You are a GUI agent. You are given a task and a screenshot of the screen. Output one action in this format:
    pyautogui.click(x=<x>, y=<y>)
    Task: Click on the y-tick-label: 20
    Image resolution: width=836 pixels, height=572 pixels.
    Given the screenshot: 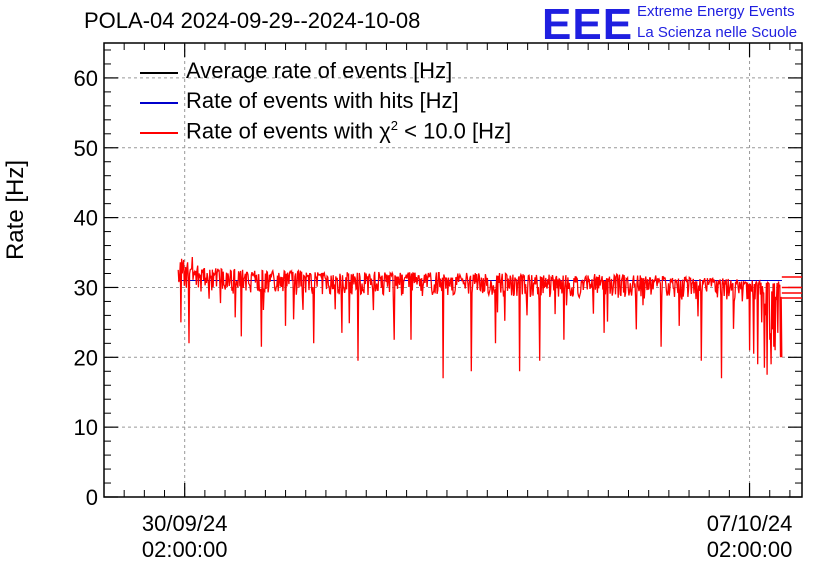 What is the action you would take?
    pyautogui.click(x=86, y=357)
    